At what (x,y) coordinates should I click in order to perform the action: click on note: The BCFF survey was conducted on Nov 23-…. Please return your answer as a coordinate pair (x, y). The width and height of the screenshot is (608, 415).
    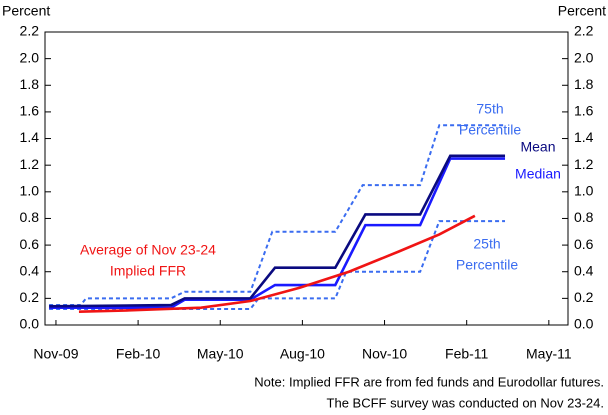
    Looking at the image, I should click on (465, 402).